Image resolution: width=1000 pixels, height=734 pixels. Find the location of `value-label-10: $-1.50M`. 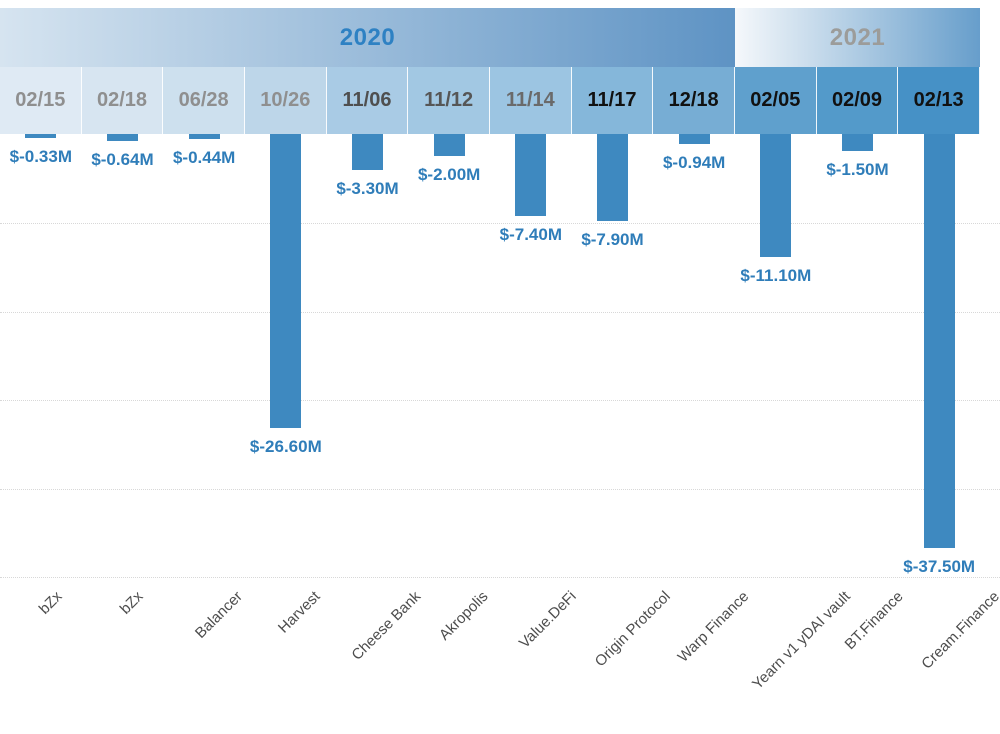

value-label-10: $-1.50M is located at coordinates (857, 169).